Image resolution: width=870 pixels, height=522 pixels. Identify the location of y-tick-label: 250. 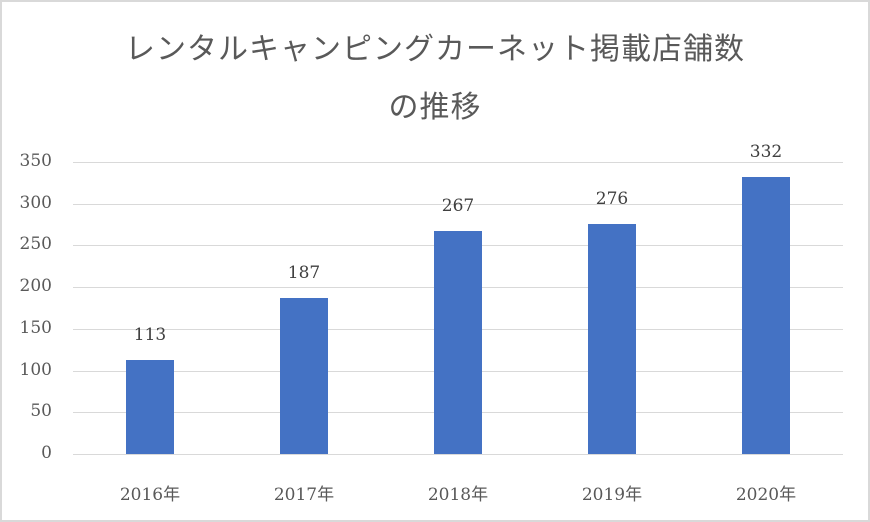
(35, 244).